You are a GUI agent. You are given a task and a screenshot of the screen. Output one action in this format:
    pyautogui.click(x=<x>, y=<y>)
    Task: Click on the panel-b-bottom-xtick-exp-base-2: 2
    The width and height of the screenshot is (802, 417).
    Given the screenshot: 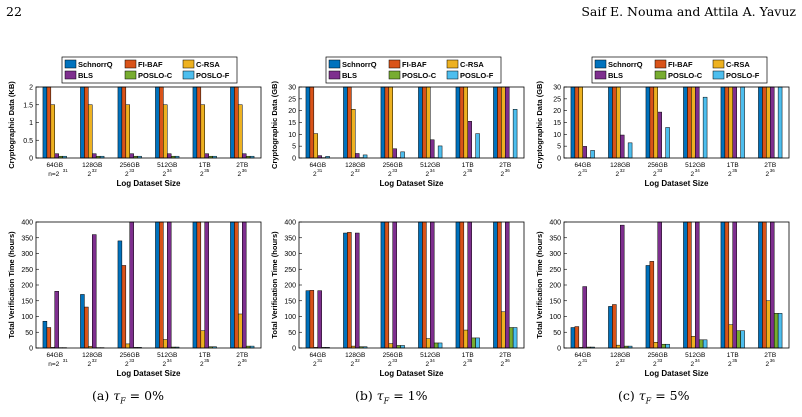 What is the action you would take?
    pyautogui.click(x=390, y=364)
    